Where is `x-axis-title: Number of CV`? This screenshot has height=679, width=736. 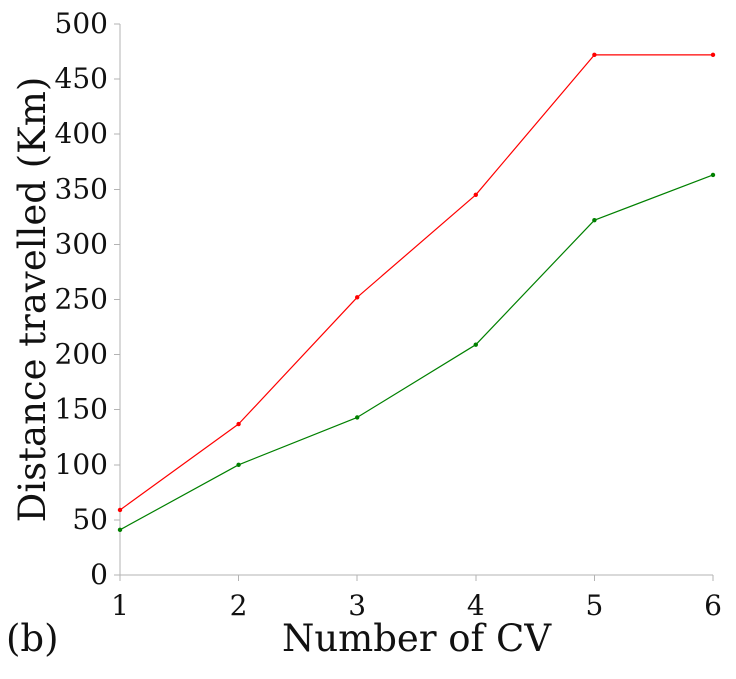 x-axis-title: Number of CV is located at coordinates (417, 638).